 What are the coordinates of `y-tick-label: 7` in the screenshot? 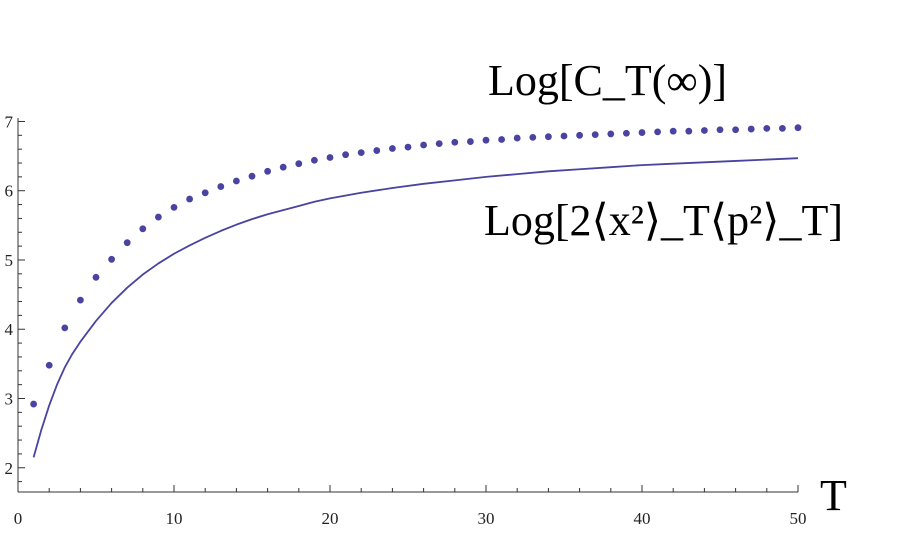 It's located at (9, 121).